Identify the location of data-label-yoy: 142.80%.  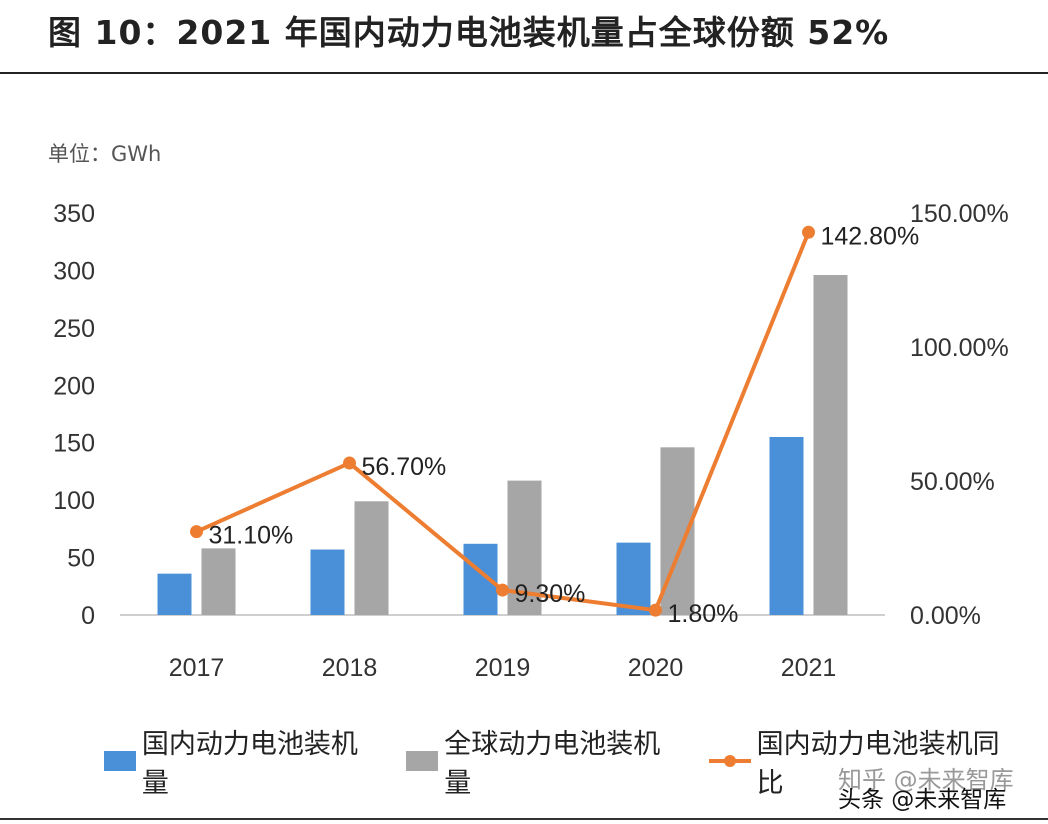
(870, 236).